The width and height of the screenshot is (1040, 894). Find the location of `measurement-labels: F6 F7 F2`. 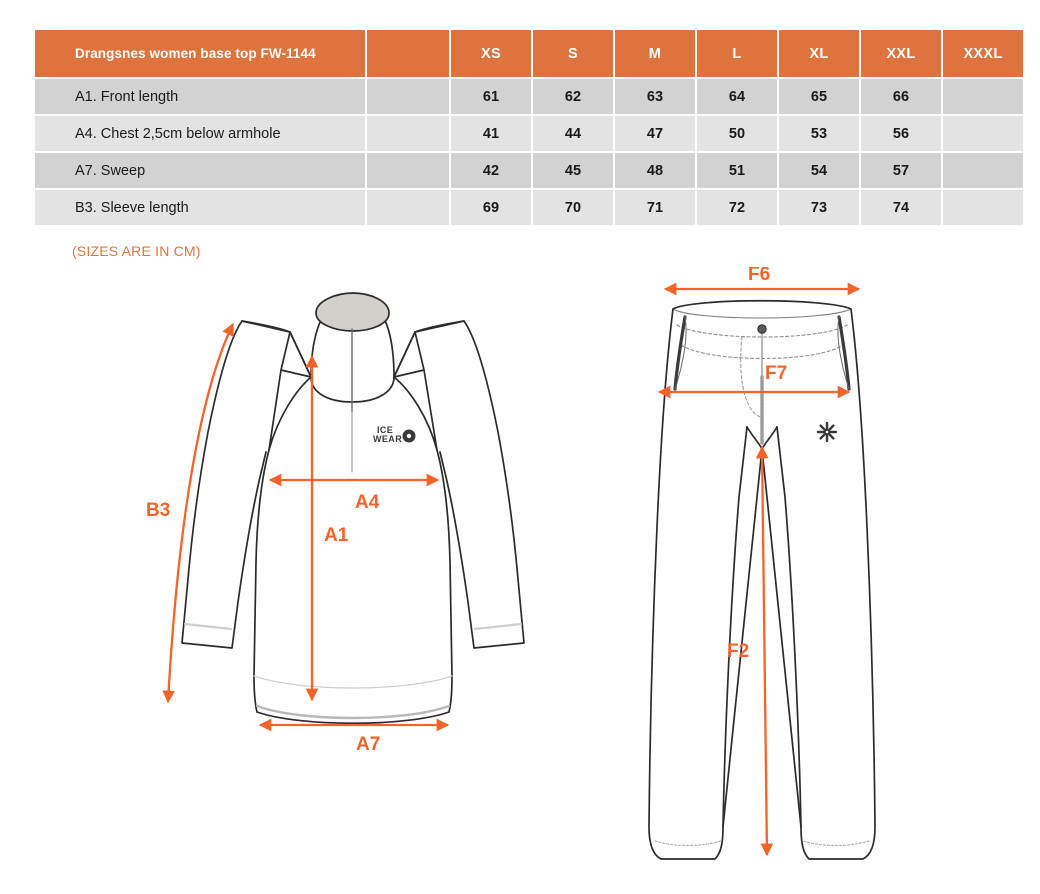

measurement-labels: F6 F7 F2 is located at coordinates (757, 464).